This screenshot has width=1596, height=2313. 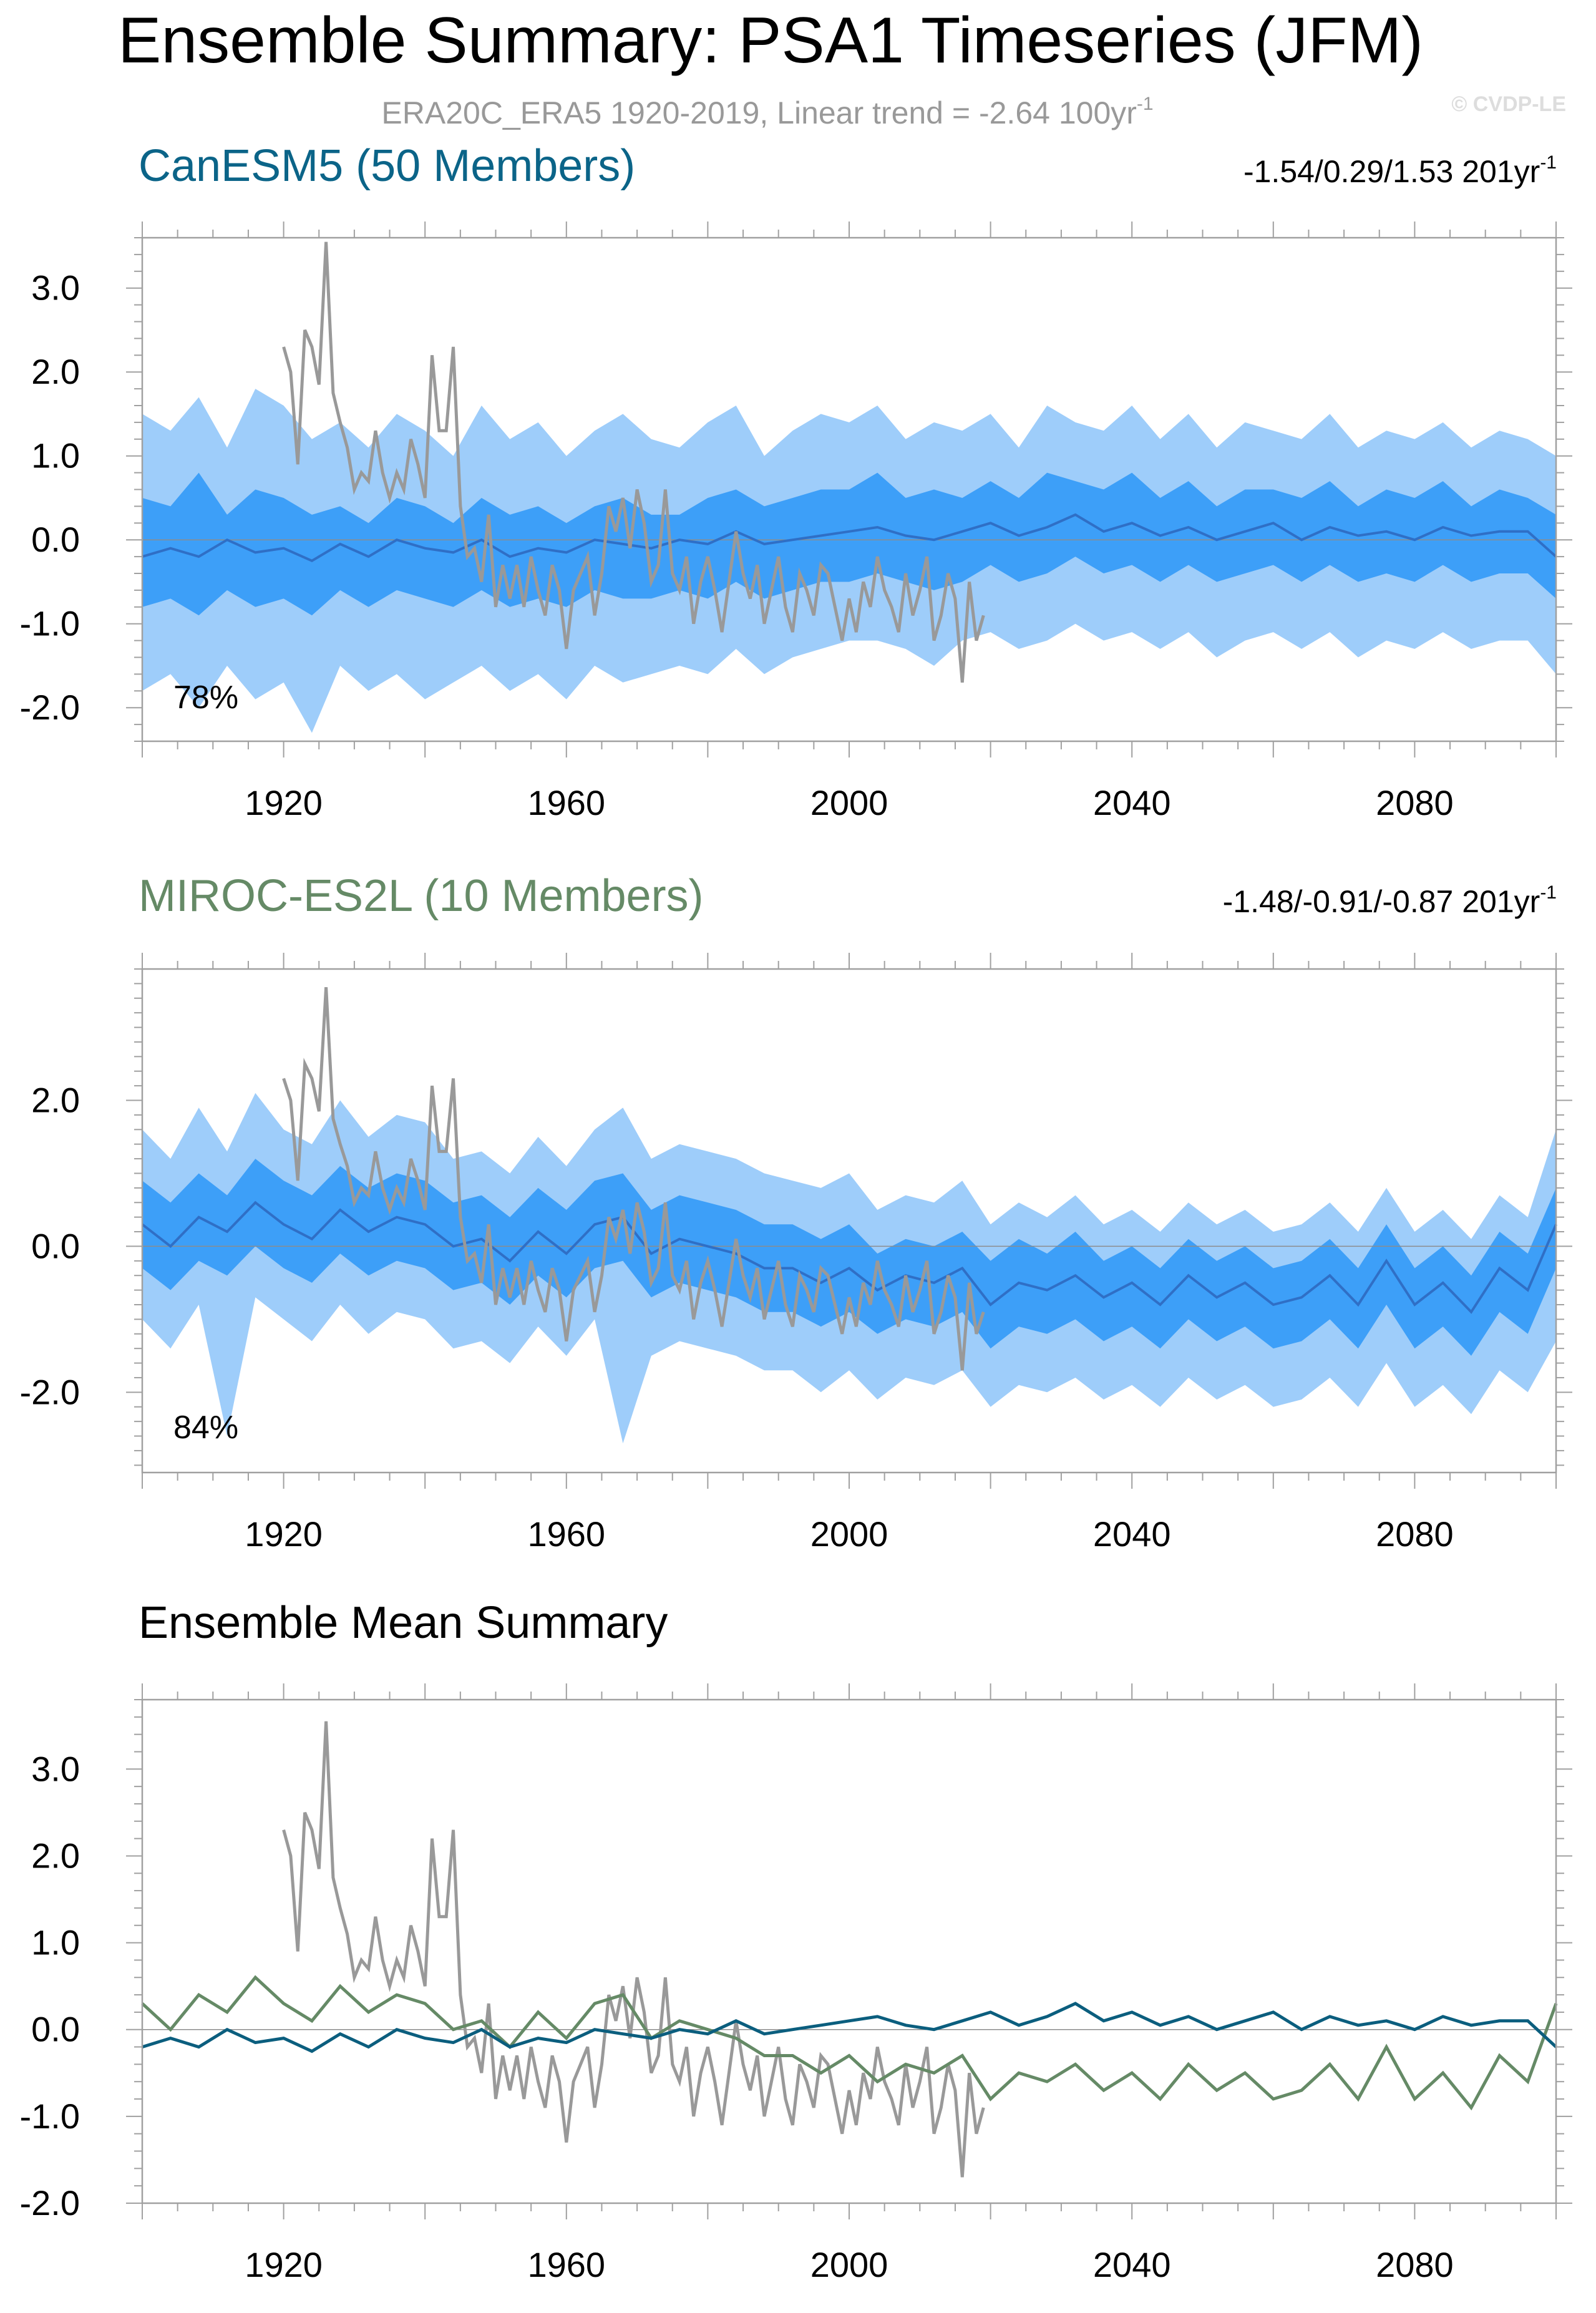 I want to click on watermark: © CVDP-LE, so click(x=1508, y=104).